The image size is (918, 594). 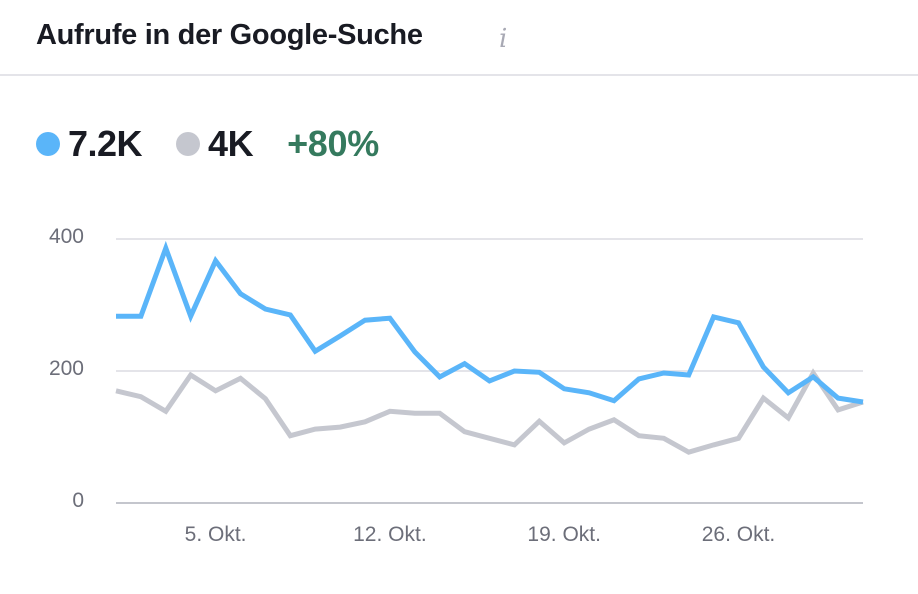 I want to click on x-tick-label: 5. Okt., so click(x=215, y=534).